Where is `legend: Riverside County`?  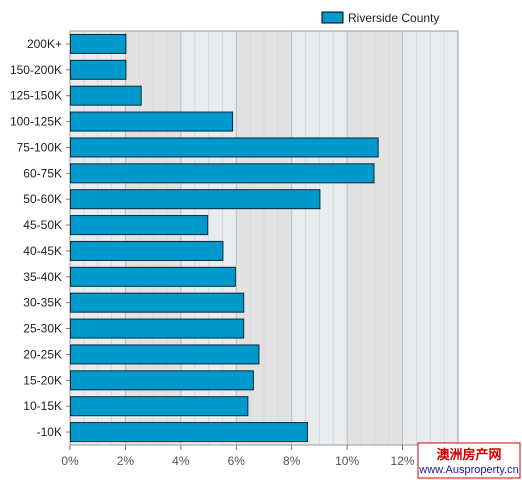
legend: Riverside County is located at coordinates (380, 18).